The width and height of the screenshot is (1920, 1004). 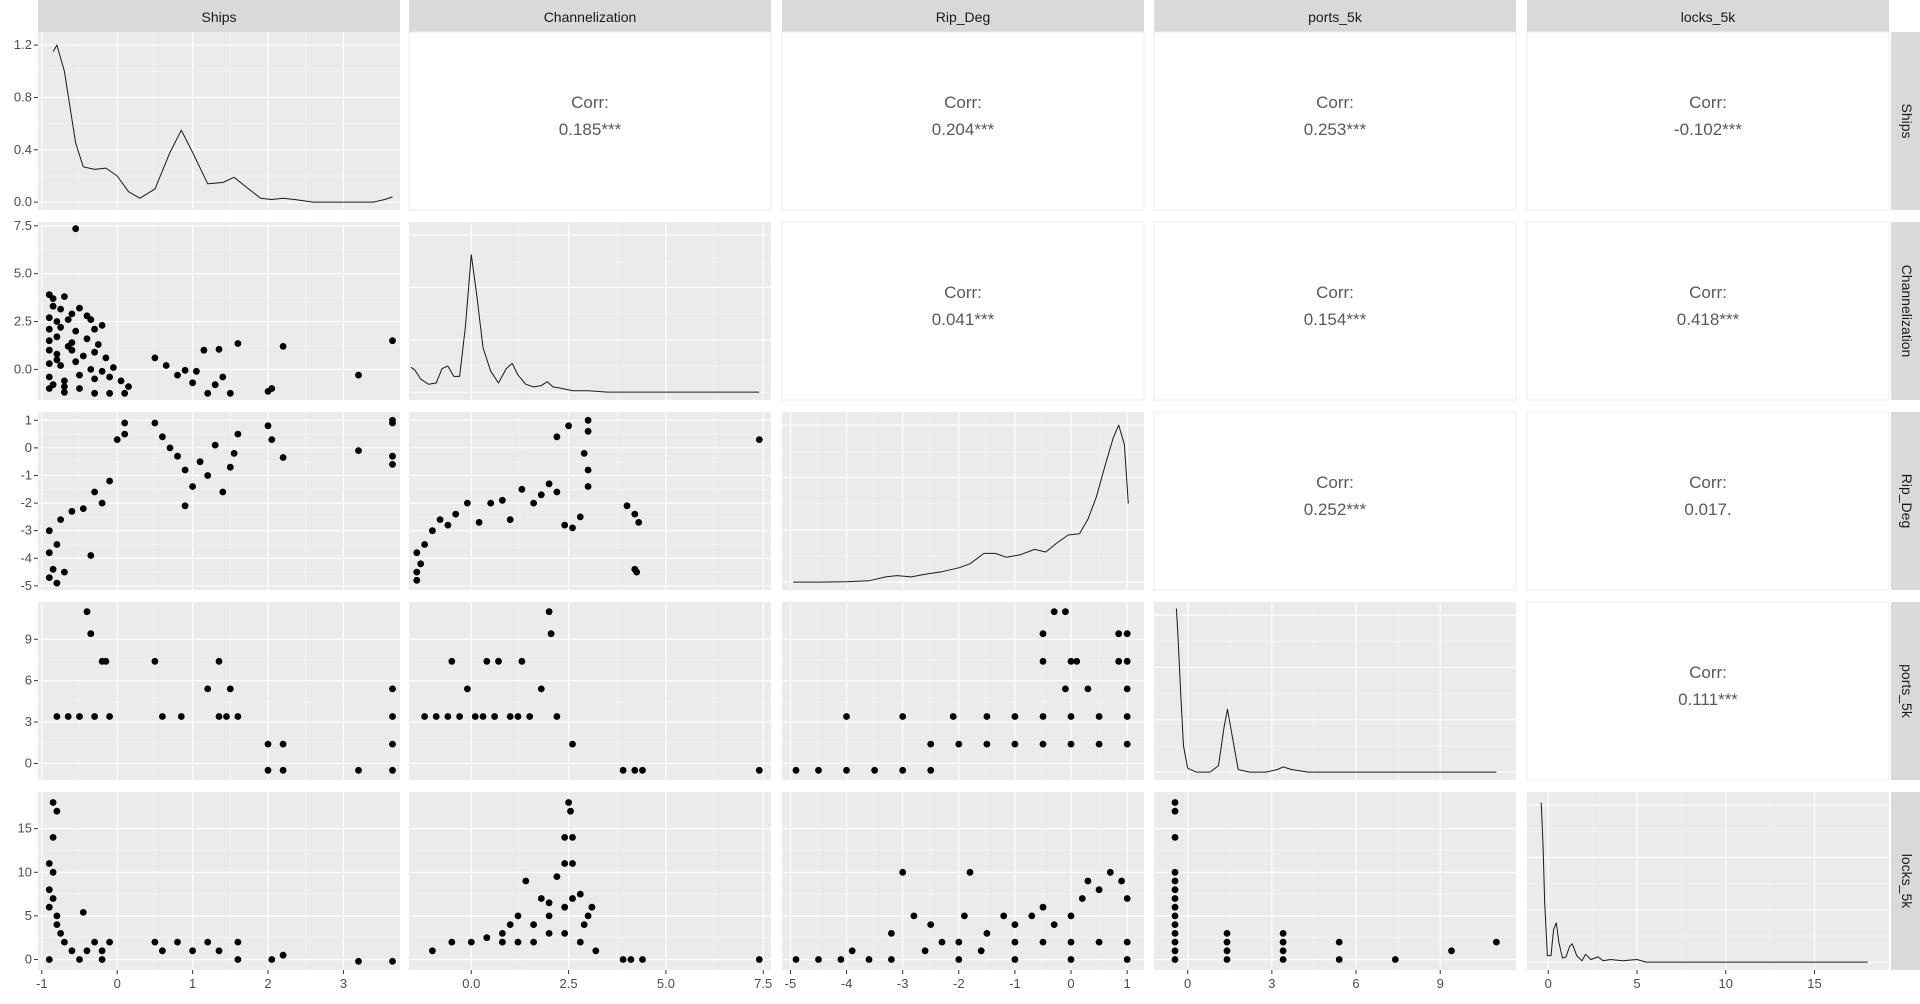 I want to click on corr-label-ports-5k-locks-5k: Corr:, so click(x=1708, y=672).